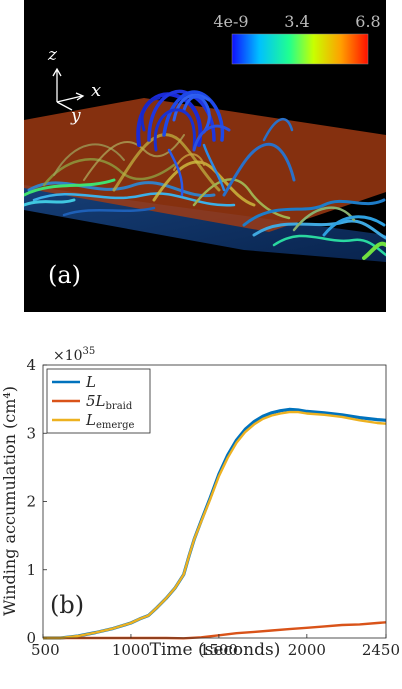 This screenshot has height=689, width=402. What do you see at coordinates (31, 502) in the screenshot?
I see `y-tick-label: 2` at bounding box center [31, 502].